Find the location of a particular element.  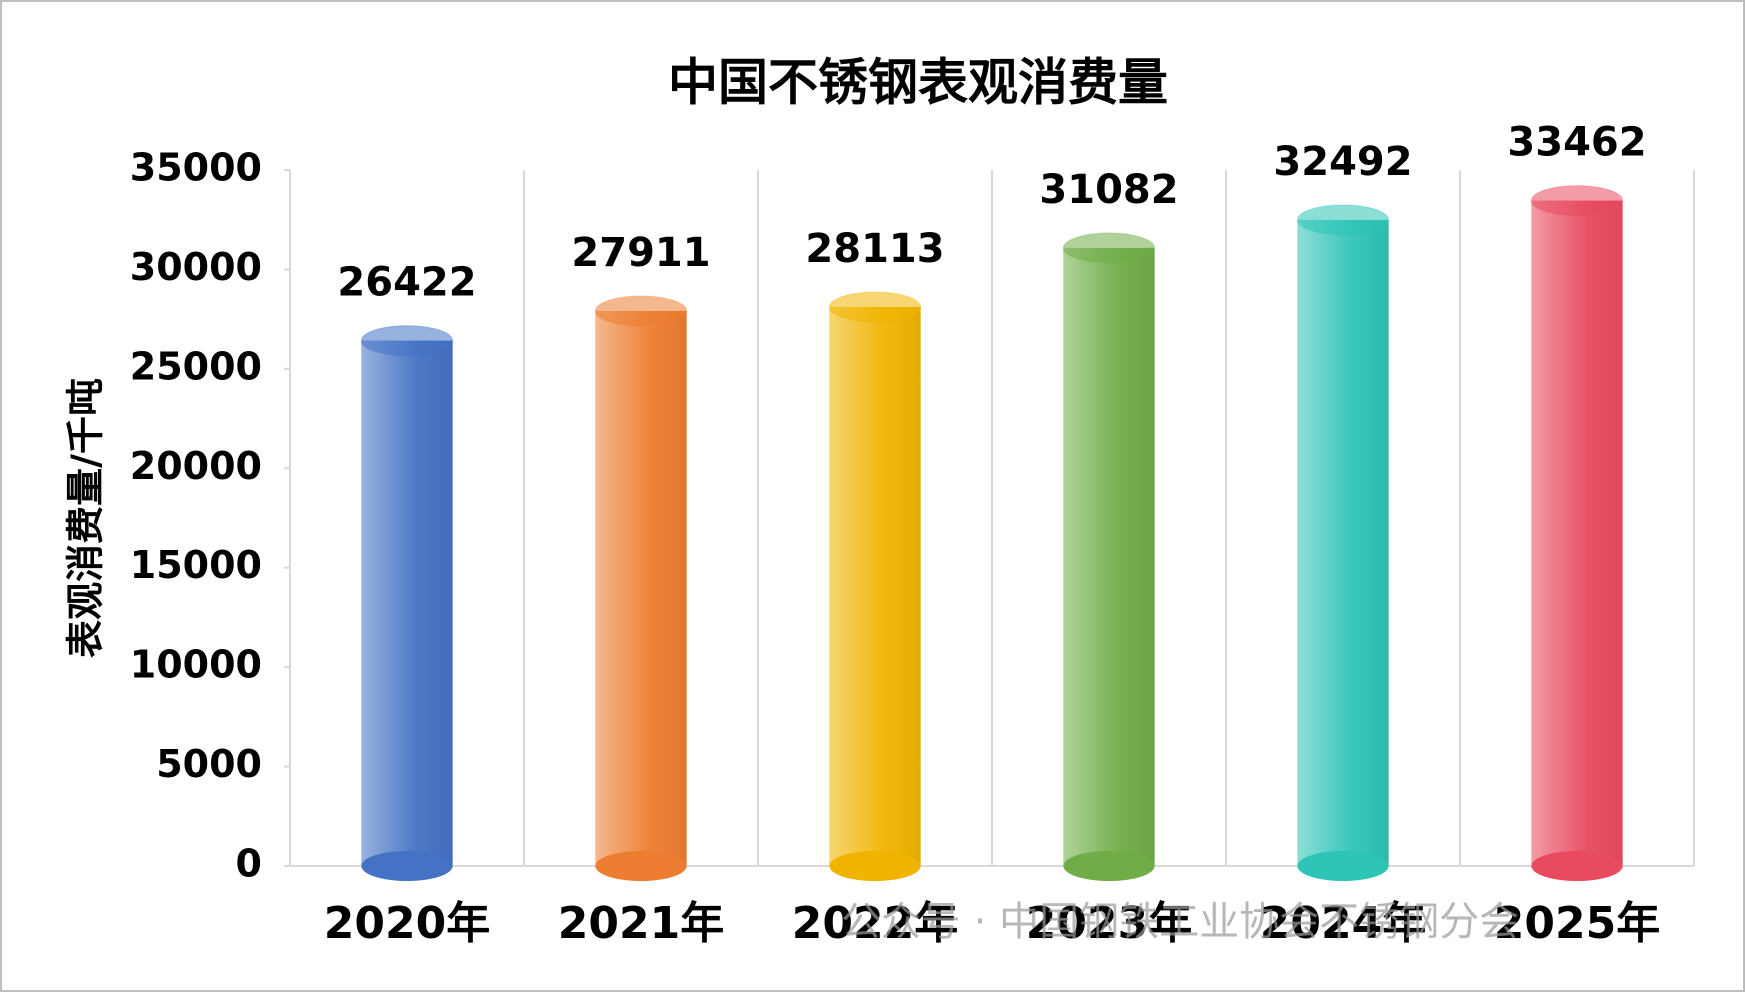

y-axis-label: 表观消费量/千吨 is located at coordinates (86, 518).